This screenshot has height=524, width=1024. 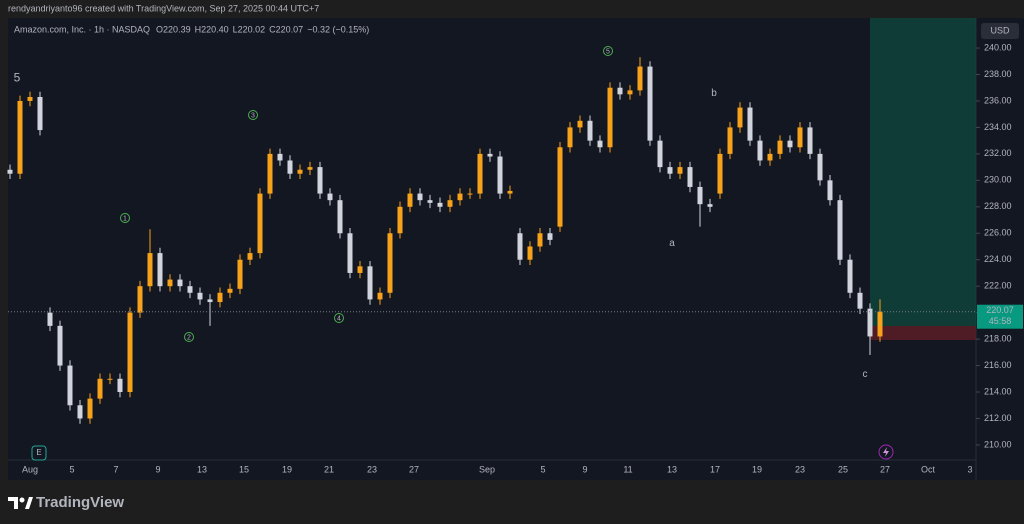 I want to click on ohlc-value: L220.02, so click(x=249, y=29).